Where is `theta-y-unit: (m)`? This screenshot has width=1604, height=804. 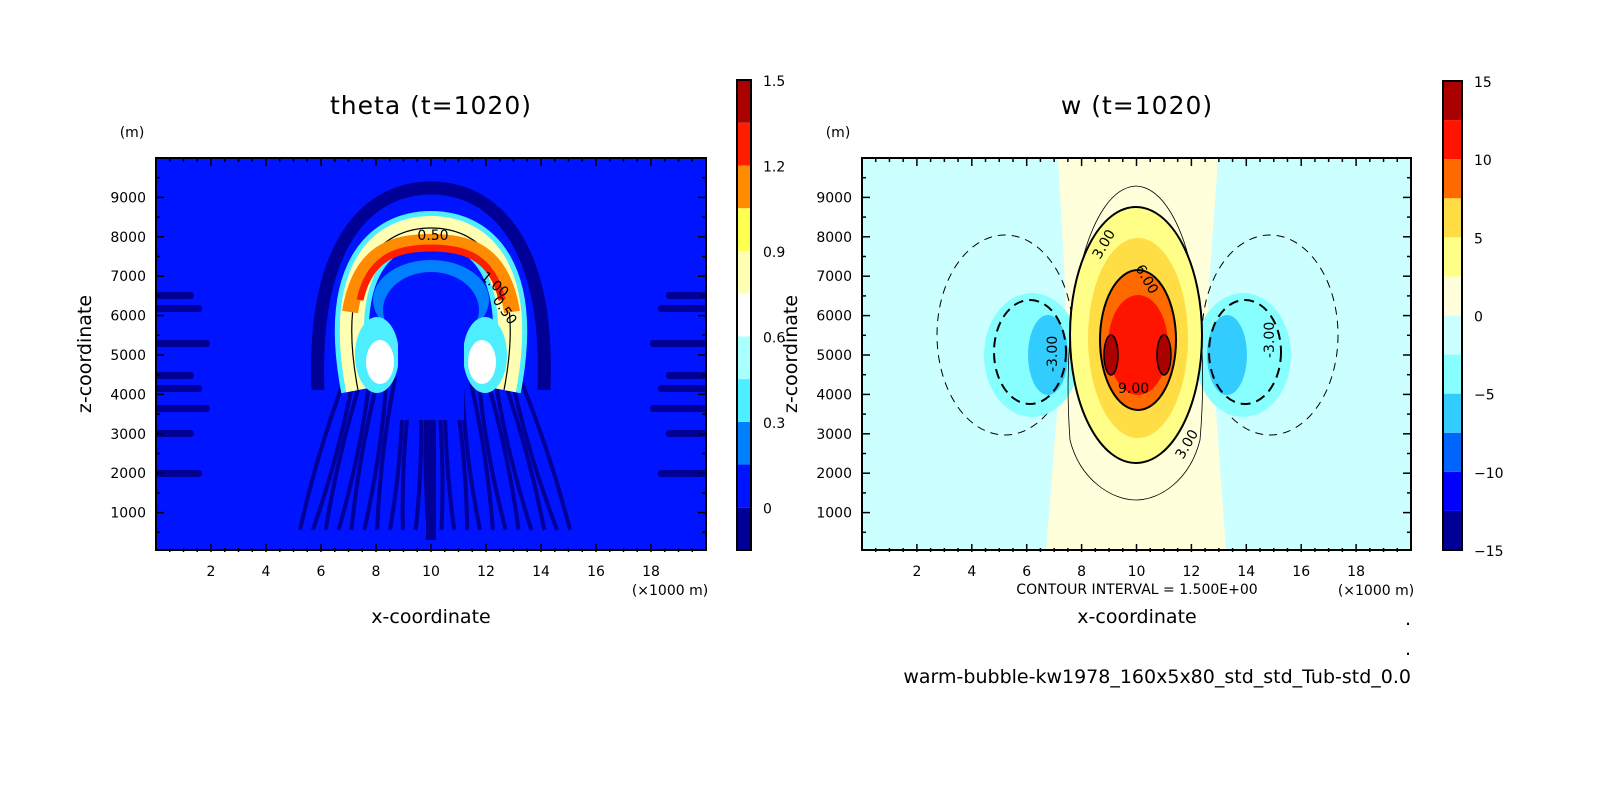 theta-y-unit: (m) is located at coordinates (132, 133).